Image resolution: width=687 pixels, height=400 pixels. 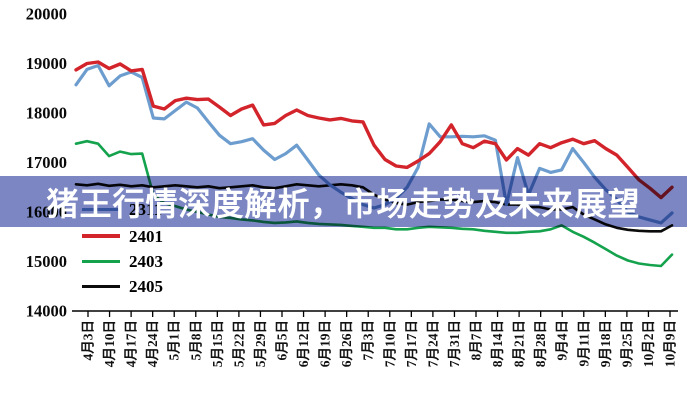 I want to click on x-tick-label: 7月31日, so click(x=454, y=343).